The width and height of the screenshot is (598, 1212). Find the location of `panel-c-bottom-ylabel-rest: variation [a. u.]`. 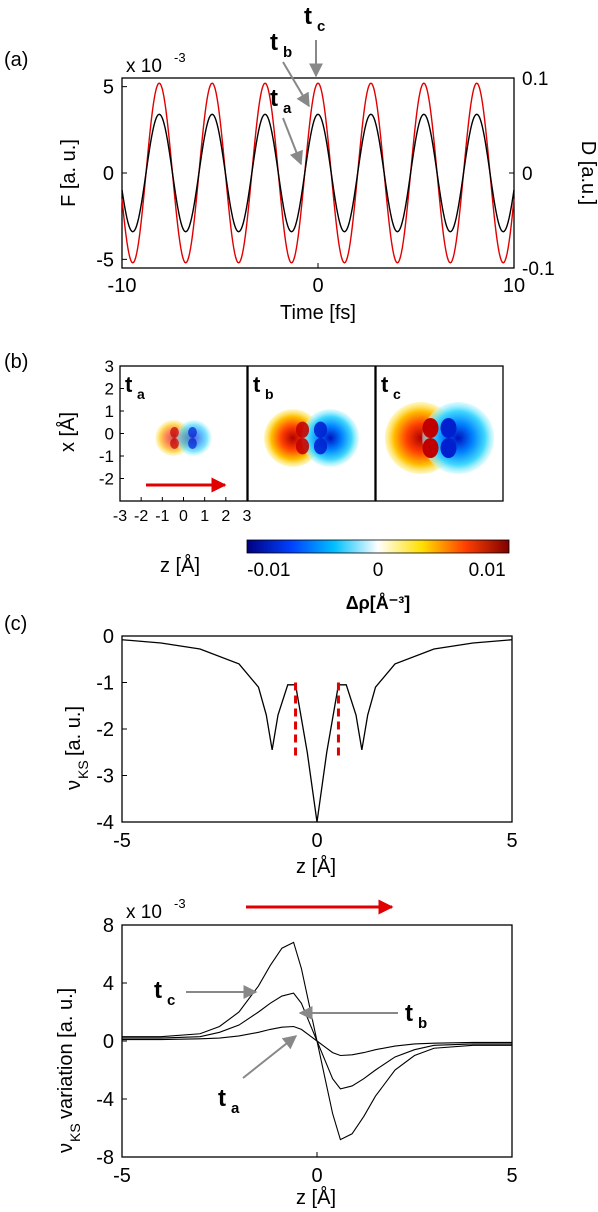

panel-c-bottom-ylabel-rest: variation [a. u.] is located at coordinates (66, 1053).